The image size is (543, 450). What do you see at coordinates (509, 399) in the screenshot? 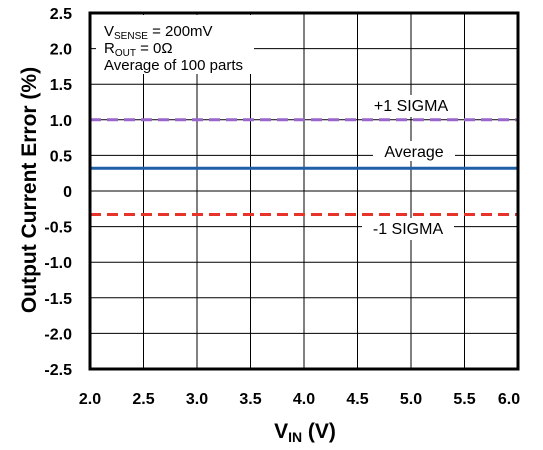
I see `x-tick-label-8: 6.0` at bounding box center [509, 399].